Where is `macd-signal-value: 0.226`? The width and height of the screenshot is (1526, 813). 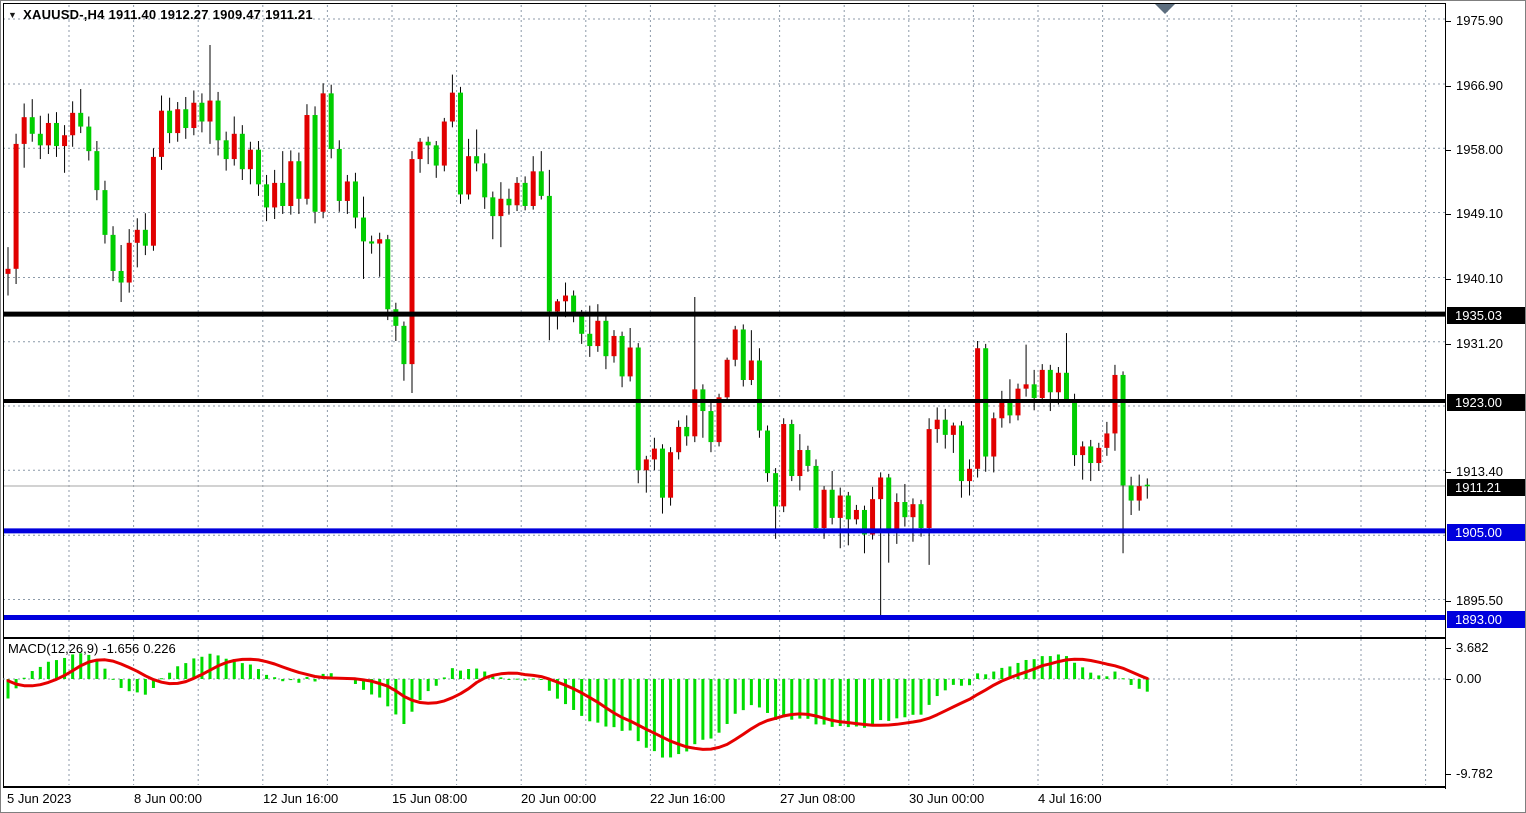
macd-signal-value: 0.226 is located at coordinates (159, 648).